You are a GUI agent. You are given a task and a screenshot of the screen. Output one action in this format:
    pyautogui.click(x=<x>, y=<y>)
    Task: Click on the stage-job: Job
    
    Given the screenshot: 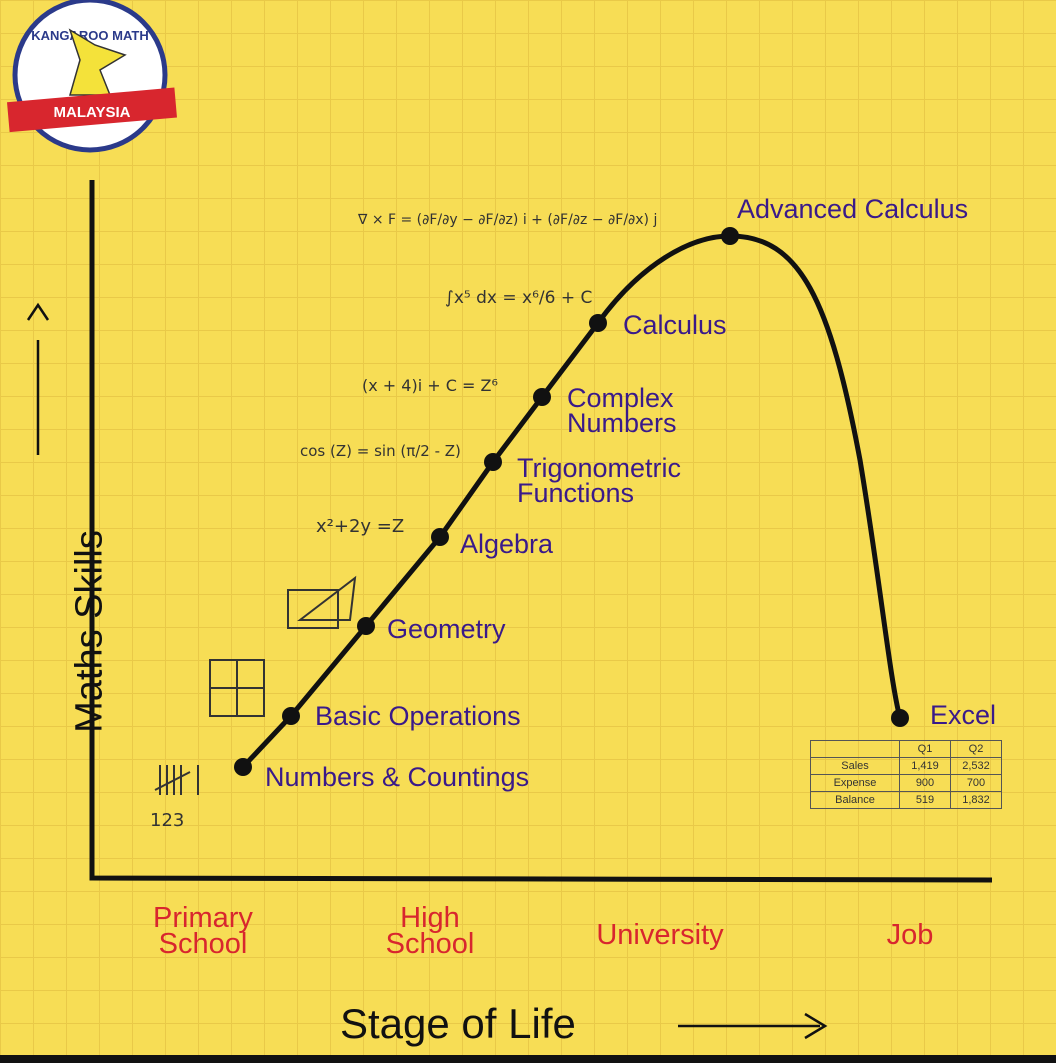 What is the action you would take?
    pyautogui.click(x=910, y=935)
    